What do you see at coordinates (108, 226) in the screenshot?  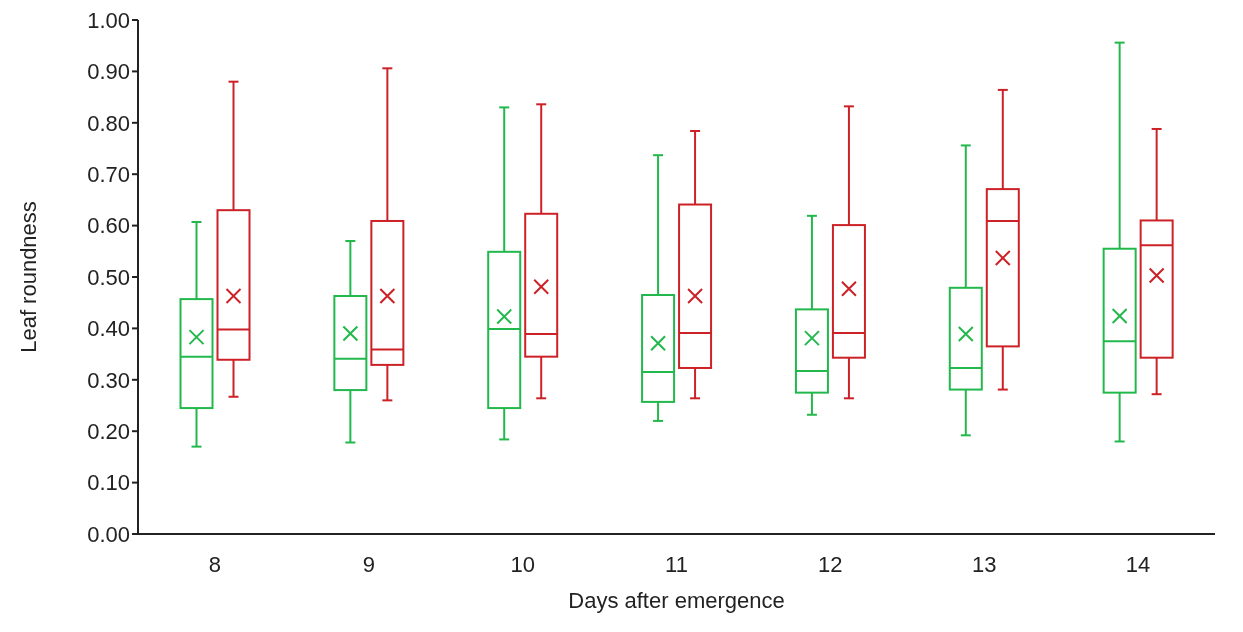 I see `y-tick-label: 0.60` at bounding box center [108, 226].